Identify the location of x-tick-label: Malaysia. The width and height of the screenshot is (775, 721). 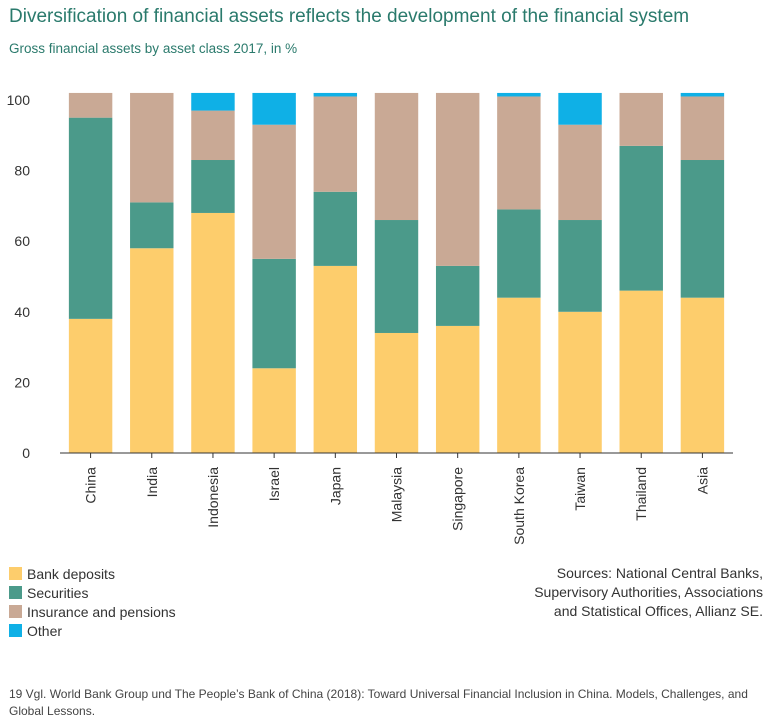
(397, 494).